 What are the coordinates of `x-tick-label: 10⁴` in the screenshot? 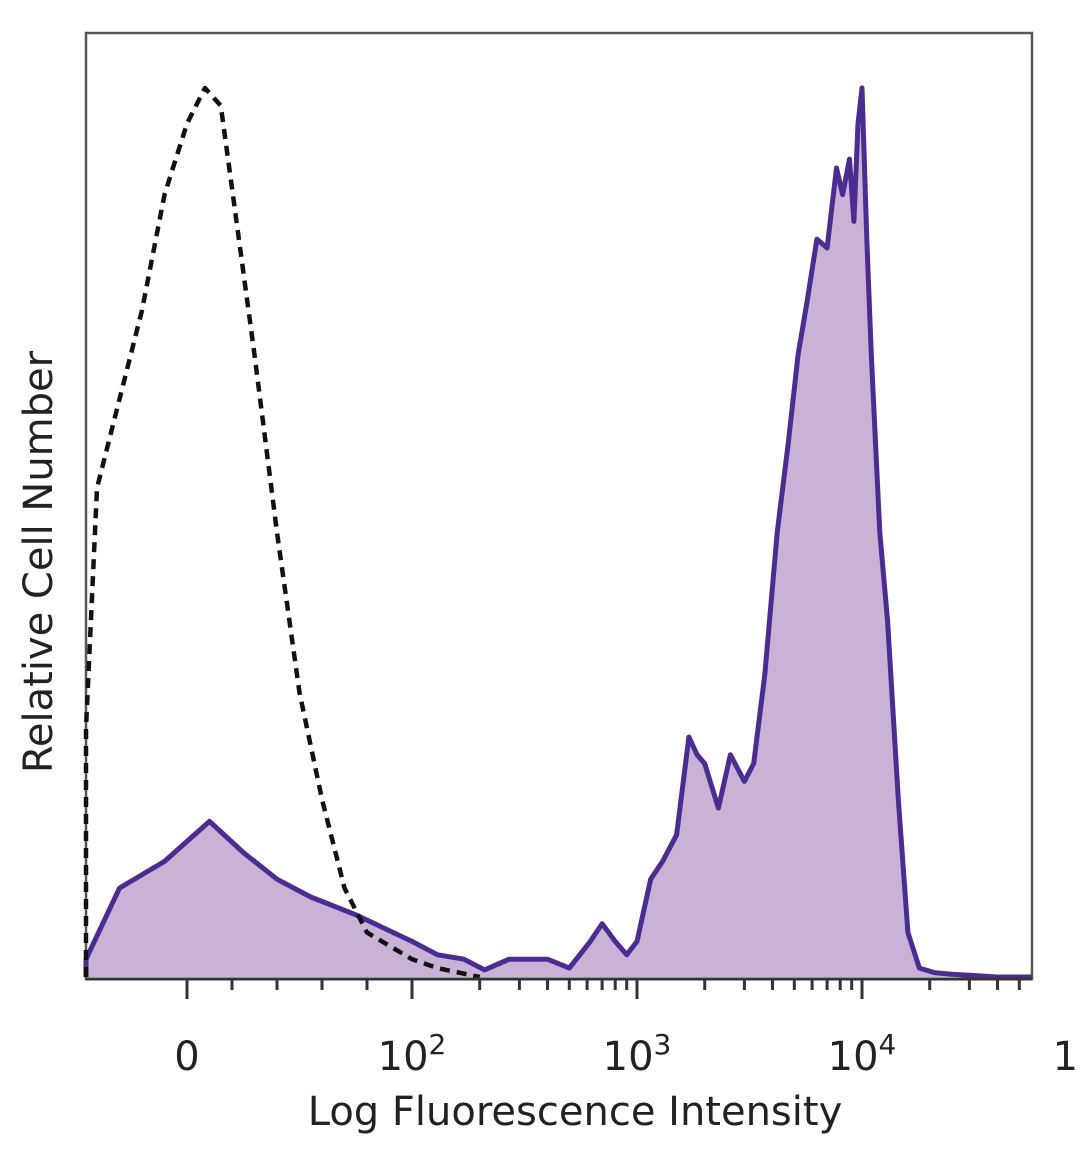 It's located at (862, 1054).